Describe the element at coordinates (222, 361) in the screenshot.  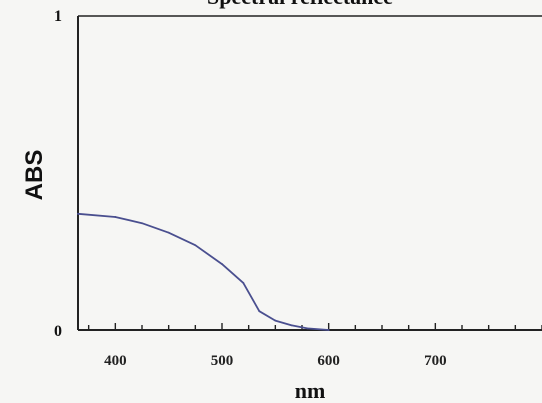
I see `x-tick-label-500: 500` at that location.